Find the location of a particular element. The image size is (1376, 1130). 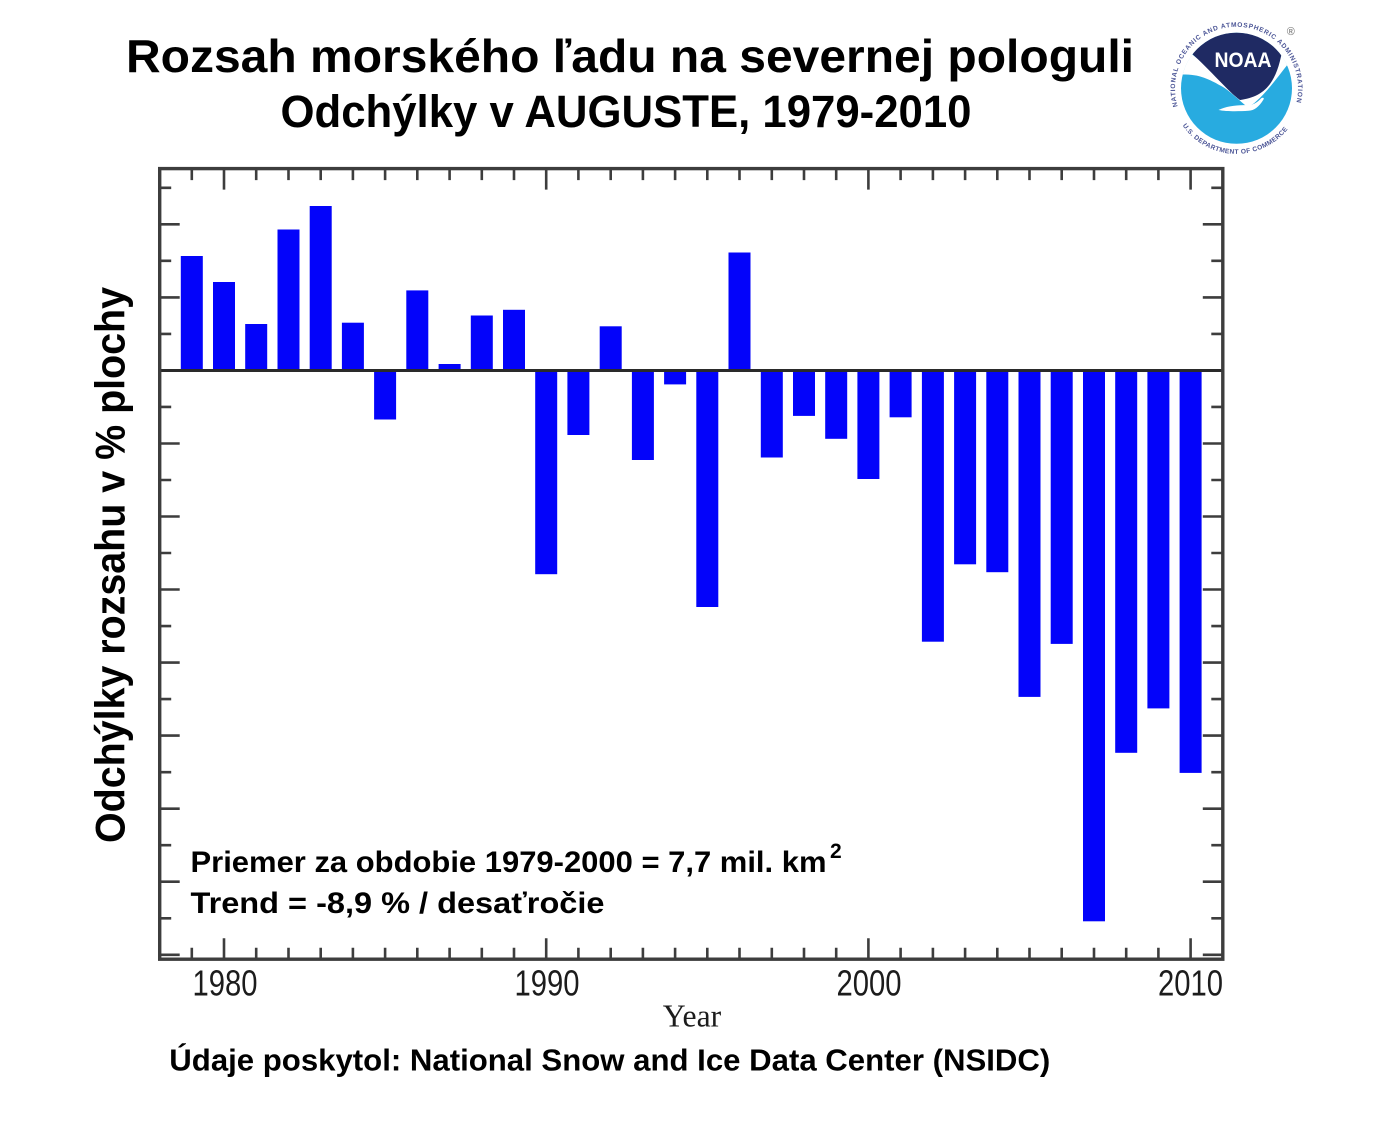

svg-text: 2010 is located at coordinates (1190, 983).